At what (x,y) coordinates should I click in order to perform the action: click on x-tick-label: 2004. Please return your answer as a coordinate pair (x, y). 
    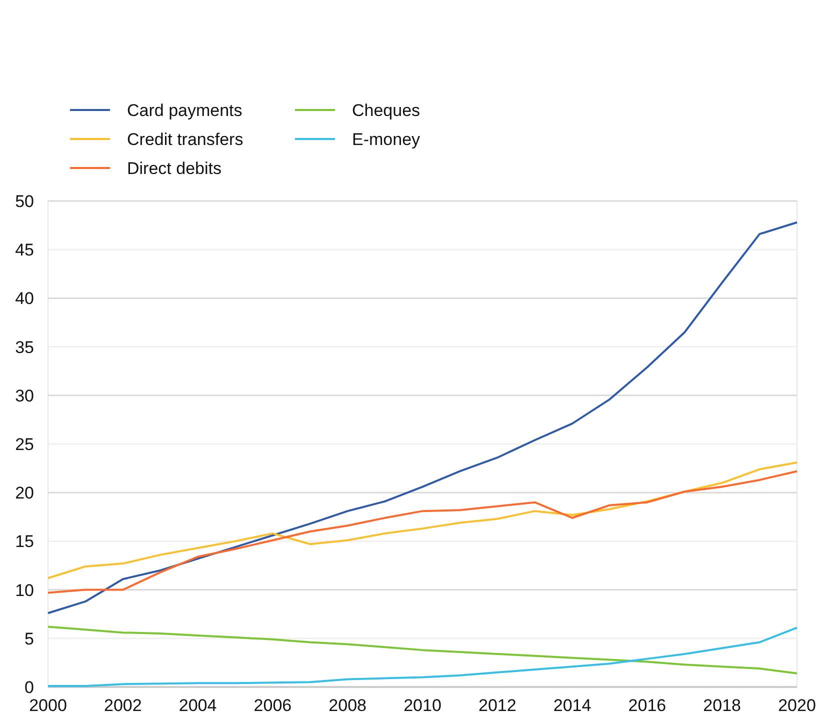
    Looking at the image, I should click on (197, 705).